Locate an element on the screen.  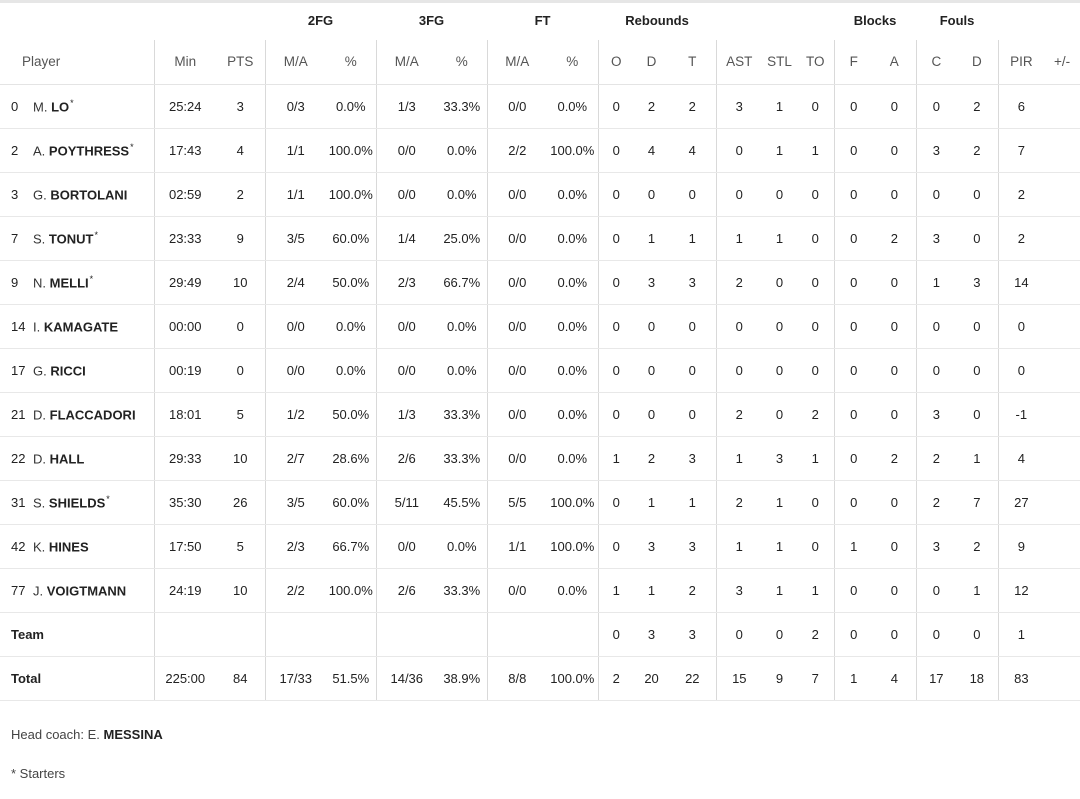
player-initial: I. is located at coordinates (37, 327).